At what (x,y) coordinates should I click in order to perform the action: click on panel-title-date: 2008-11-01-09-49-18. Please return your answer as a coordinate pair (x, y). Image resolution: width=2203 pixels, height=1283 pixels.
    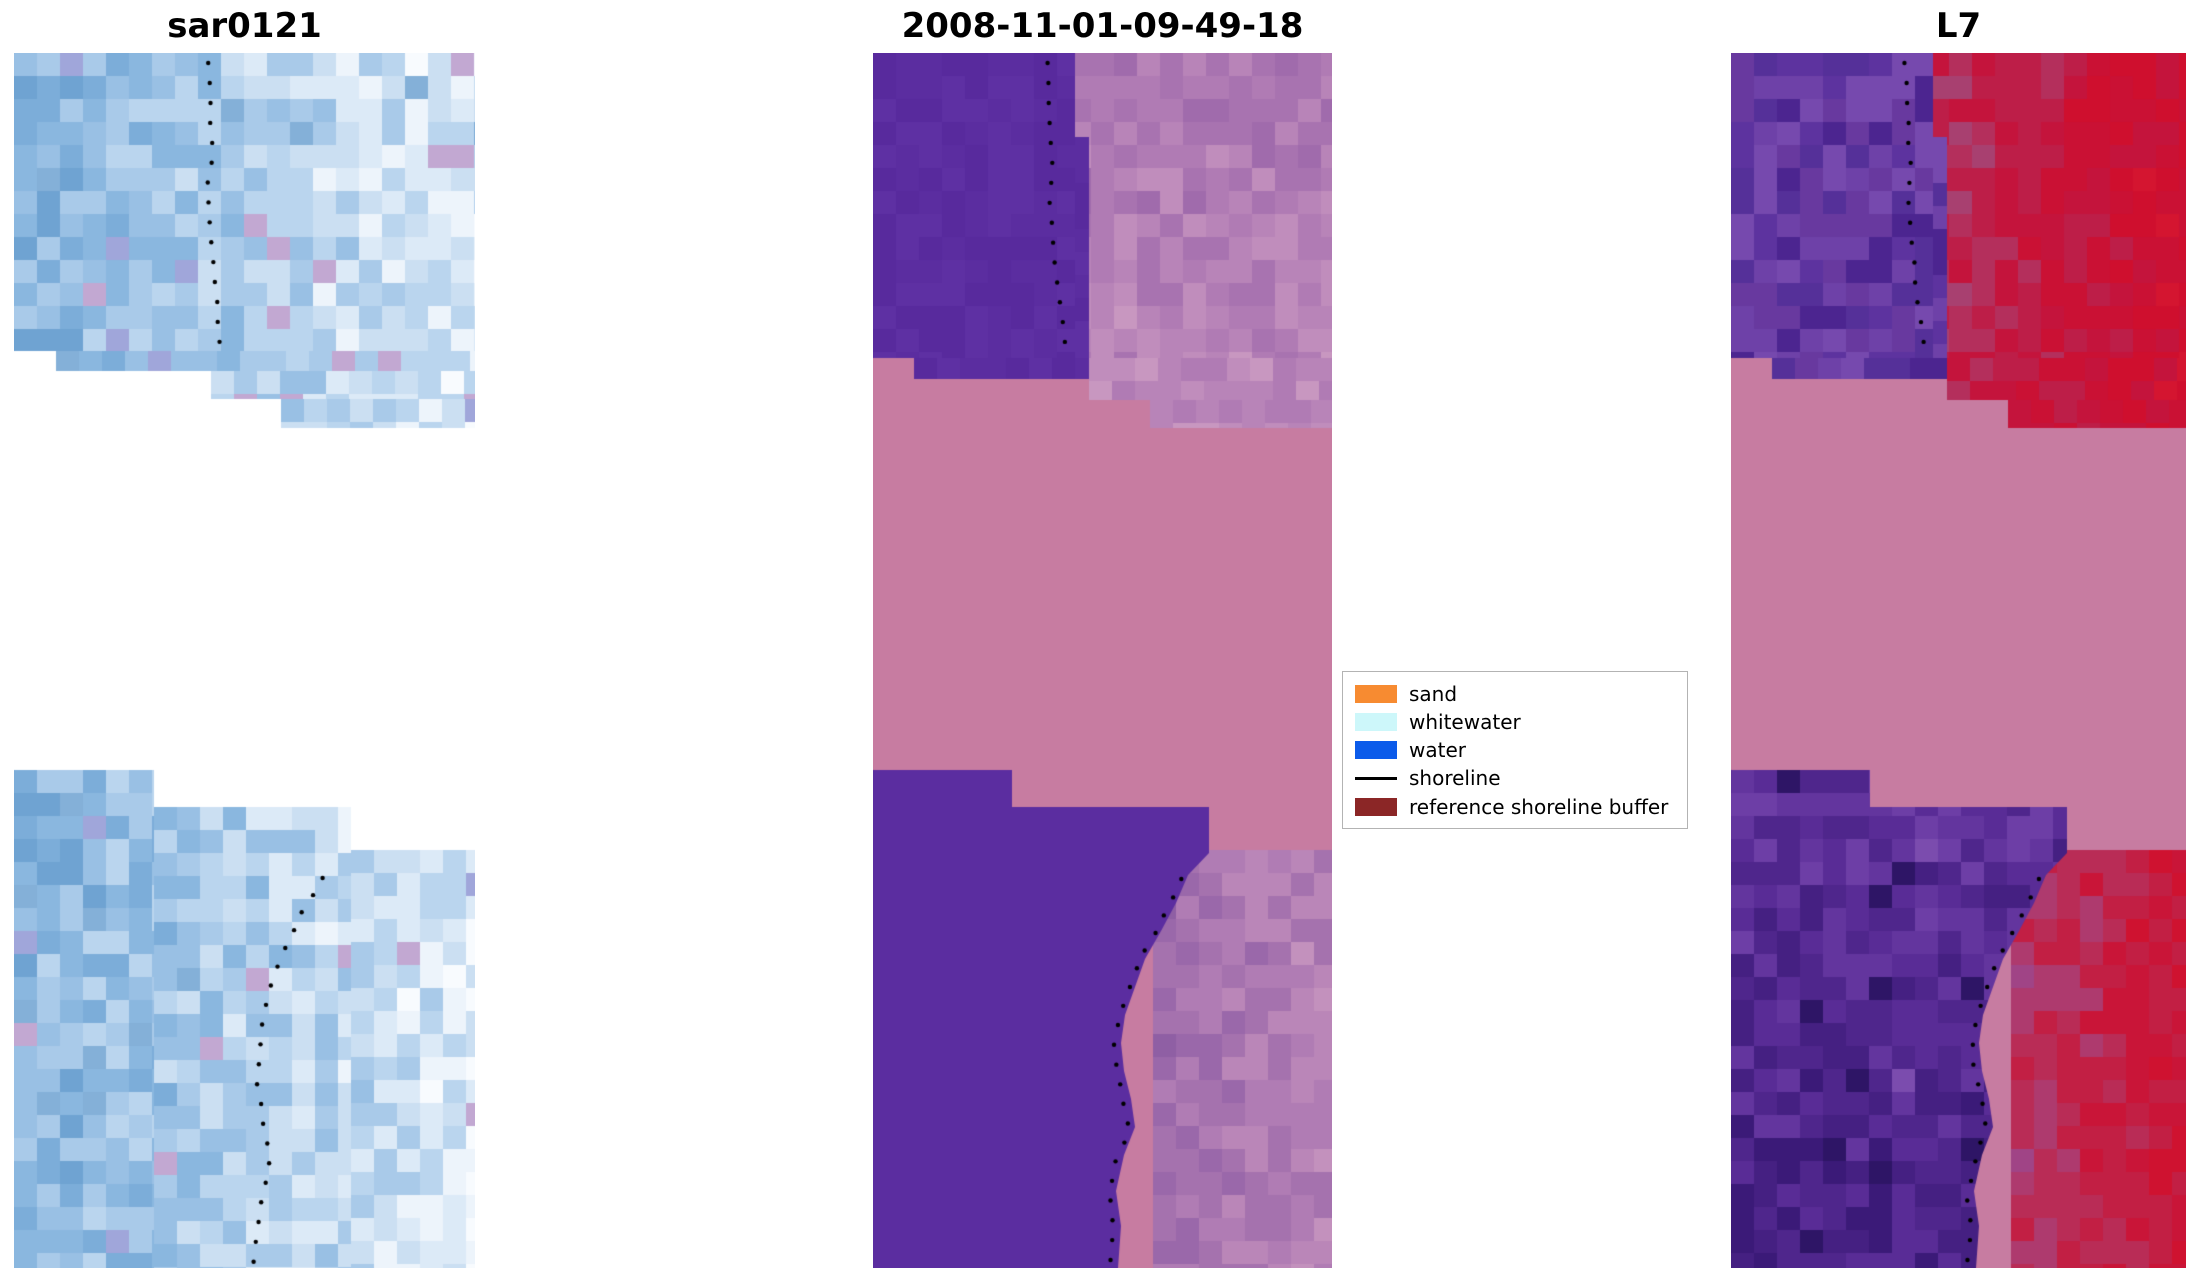
    Looking at the image, I should click on (1102, 26).